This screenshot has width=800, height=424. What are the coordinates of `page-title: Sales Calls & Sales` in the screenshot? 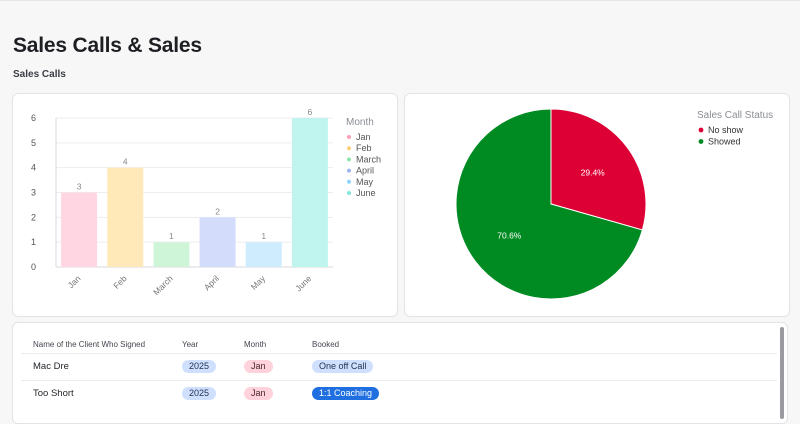 It's located at (107, 45).